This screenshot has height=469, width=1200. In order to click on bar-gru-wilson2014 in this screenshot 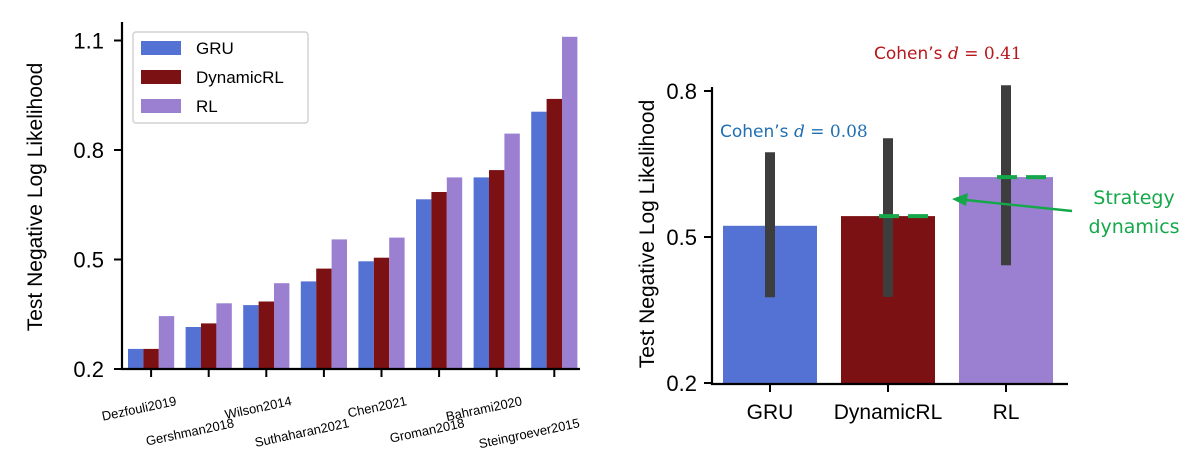, I will do `click(251, 337)`.